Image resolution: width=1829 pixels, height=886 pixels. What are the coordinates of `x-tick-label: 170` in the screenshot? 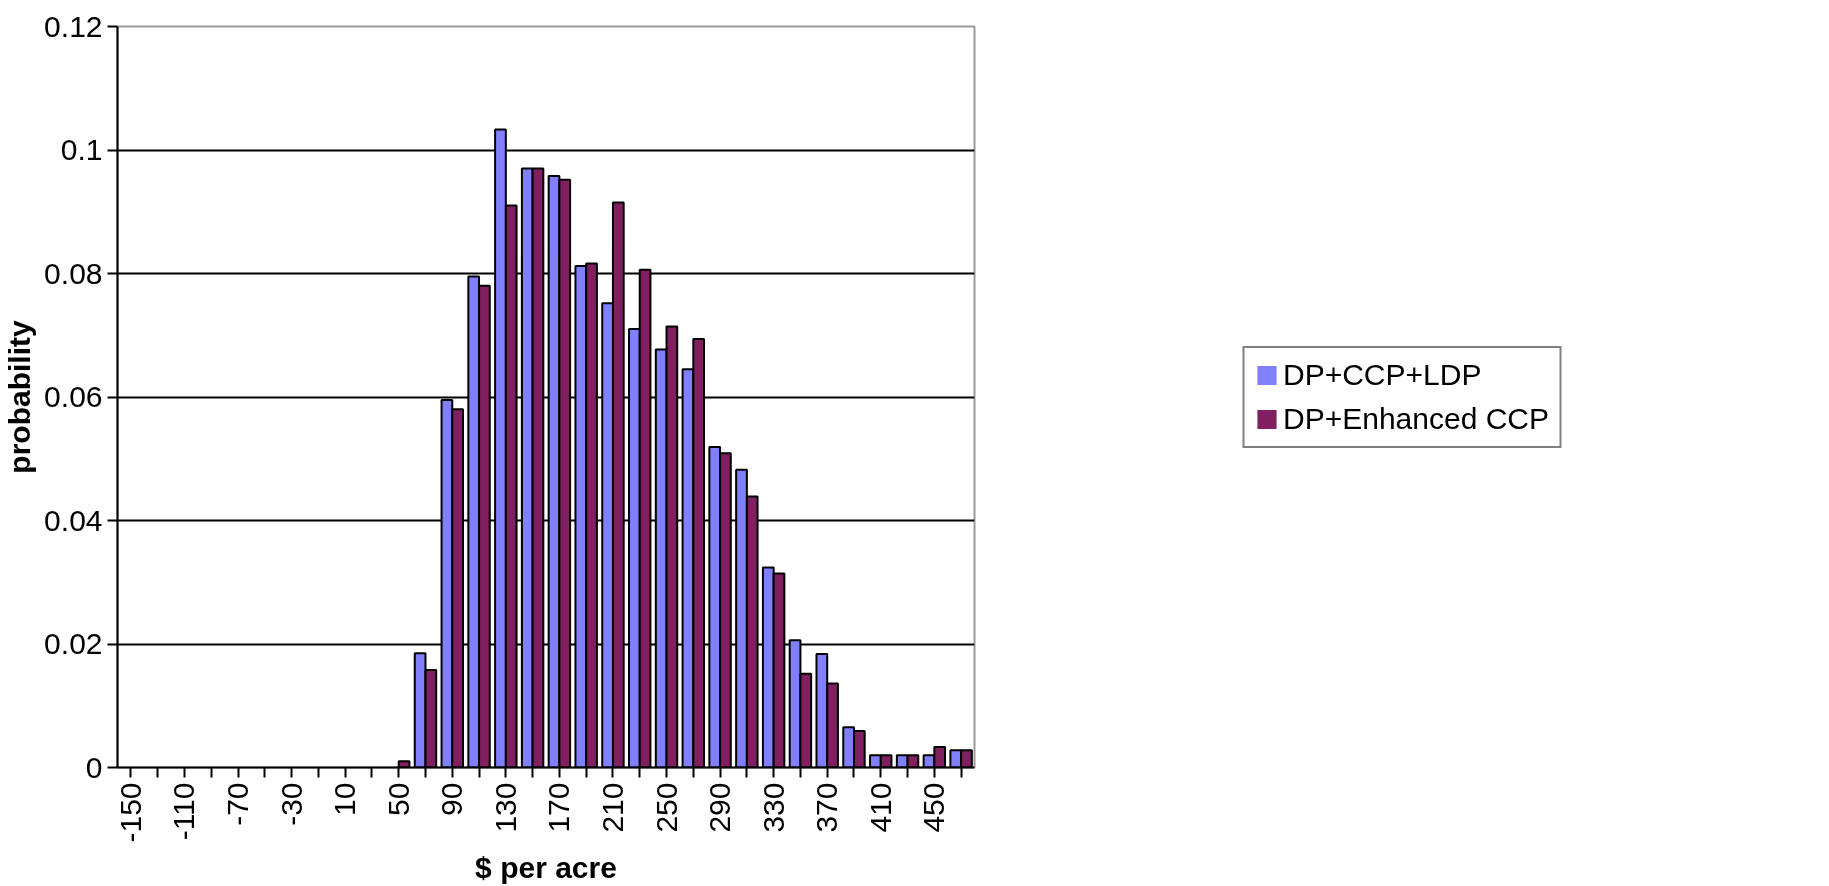 It's located at (559, 807).